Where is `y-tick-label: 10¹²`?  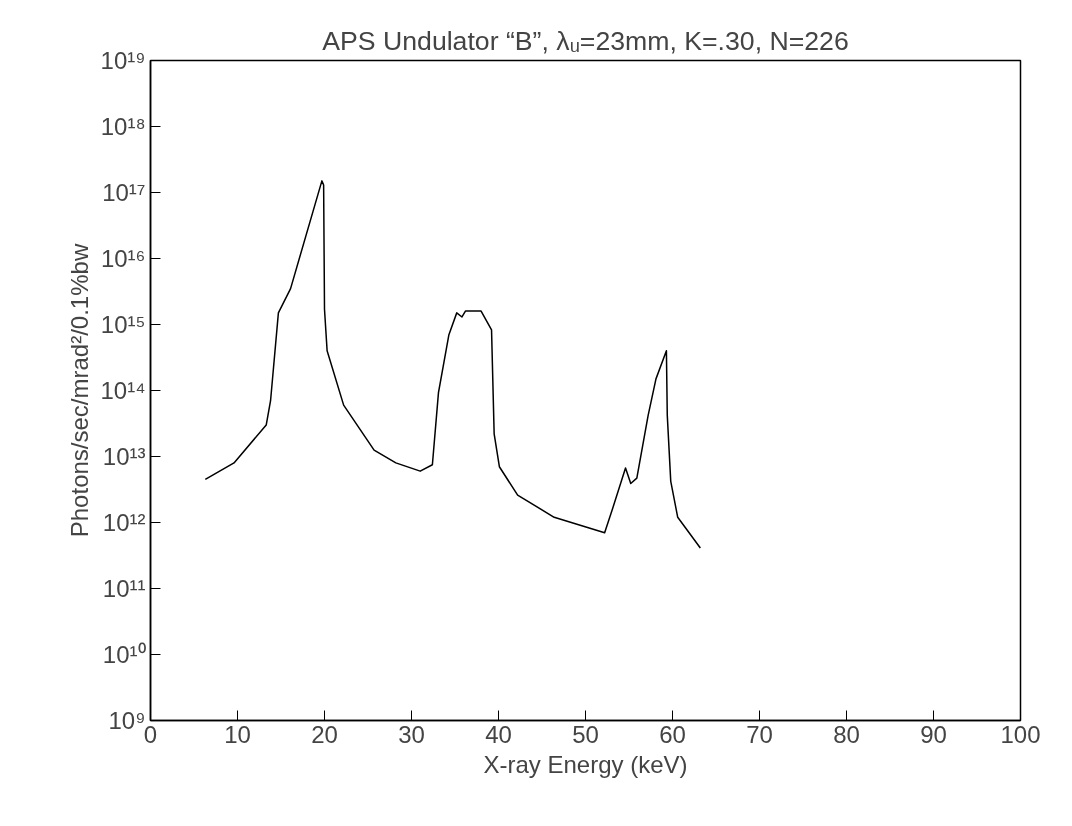 y-tick-label: 10¹² is located at coordinates (124, 522).